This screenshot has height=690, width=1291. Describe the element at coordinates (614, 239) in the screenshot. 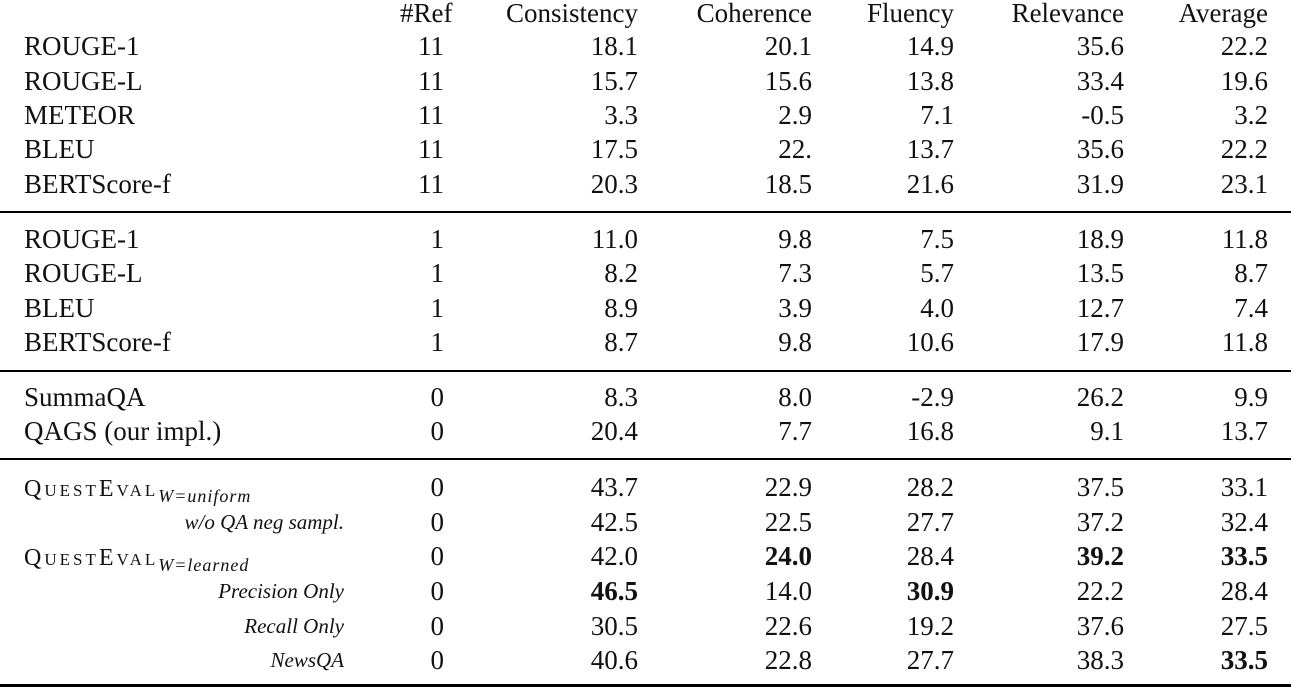

I see `cell-consistency: 11.0` at that location.